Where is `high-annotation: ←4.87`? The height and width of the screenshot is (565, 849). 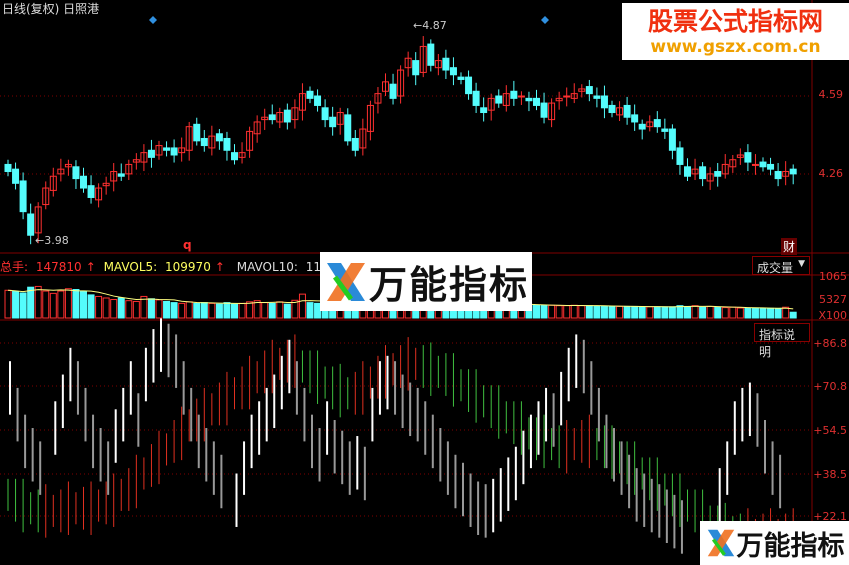 high-annotation: ←4.87 is located at coordinates (430, 25).